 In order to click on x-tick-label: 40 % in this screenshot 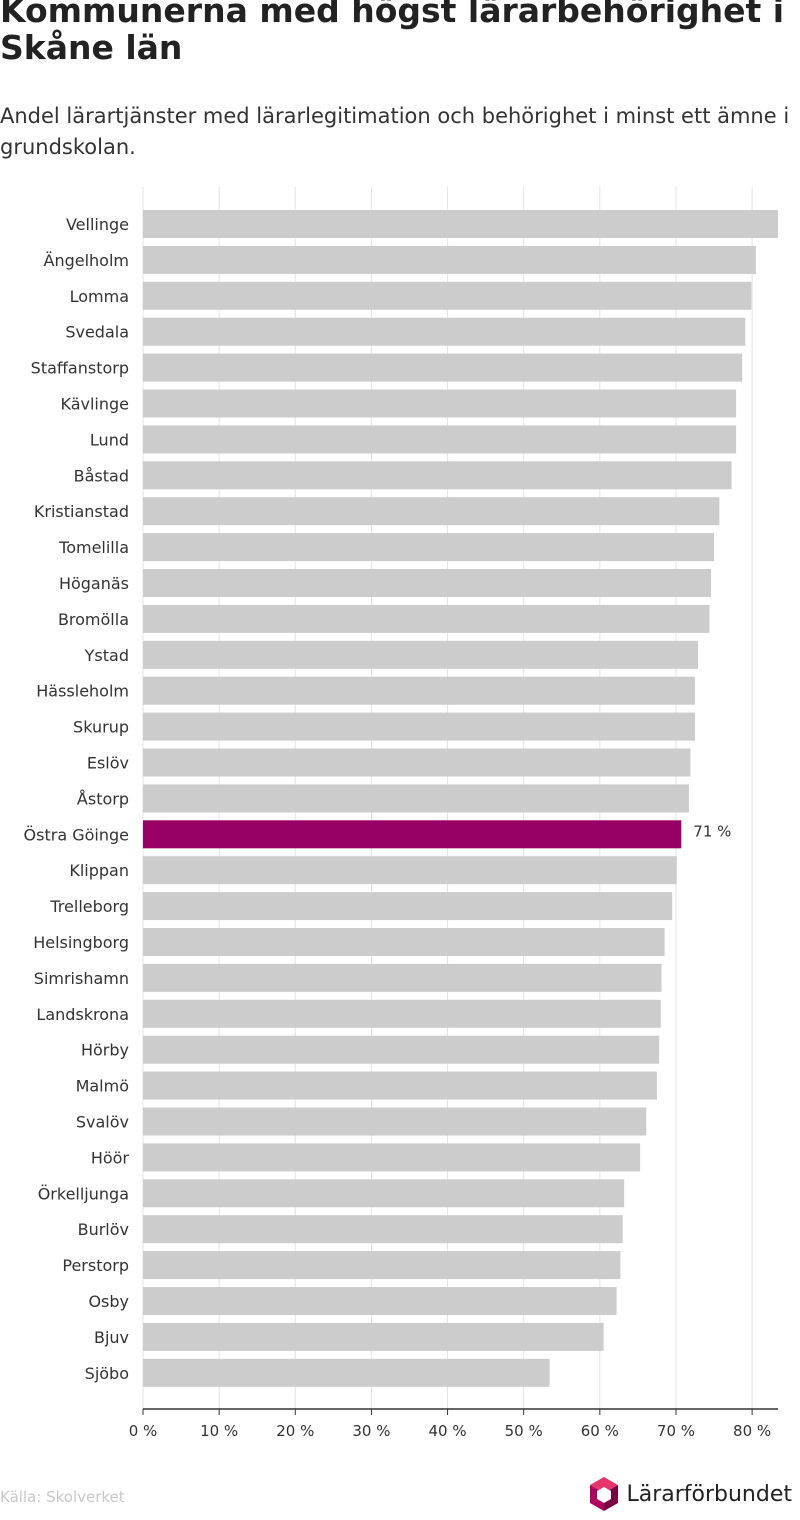, I will do `click(448, 1431)`.